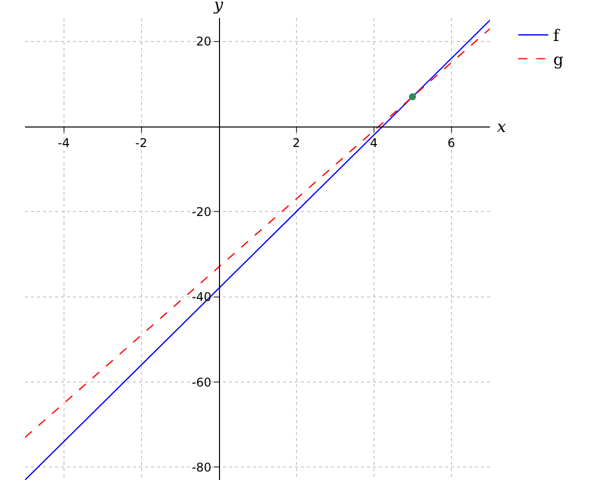 The width and height of the screenshot is (600, 500). What do you see at coordinates (64, 143) in the screenshot?
I see `x-tick-label: -4` at bounding box center [64, 143].